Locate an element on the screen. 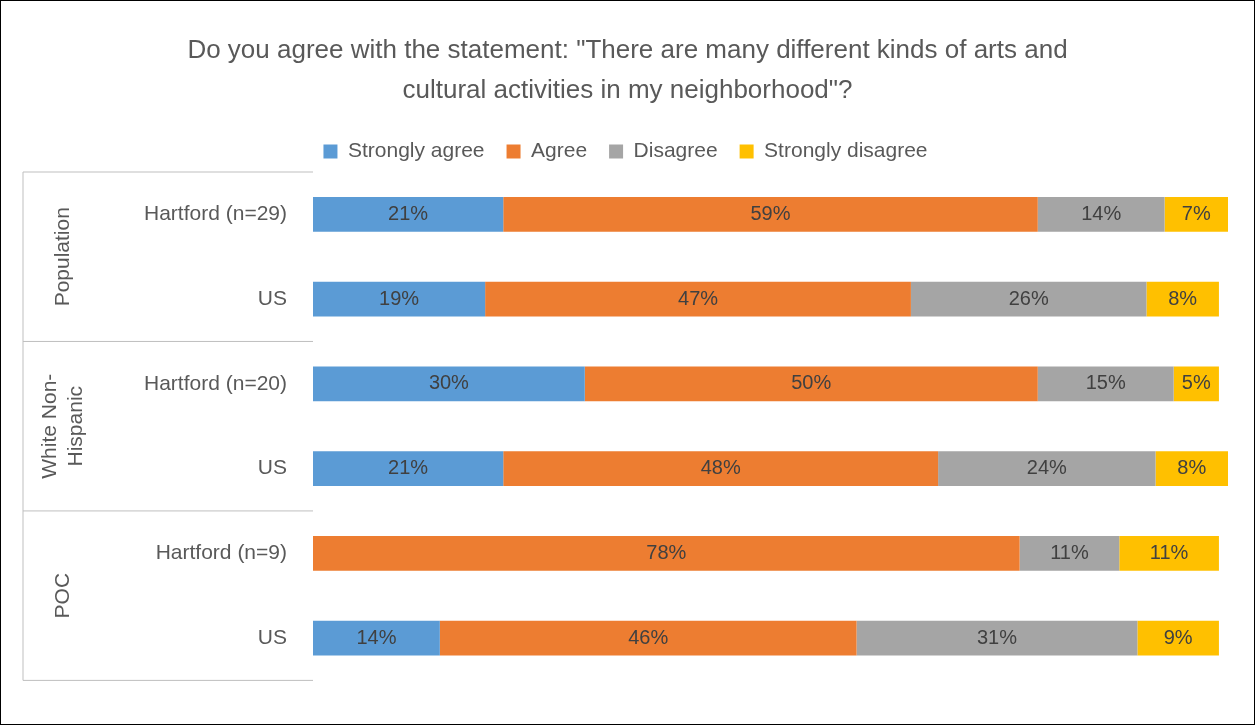 This screenshot has width=1255, height=725. data-label: 46% is located at coordinates (648, 636).